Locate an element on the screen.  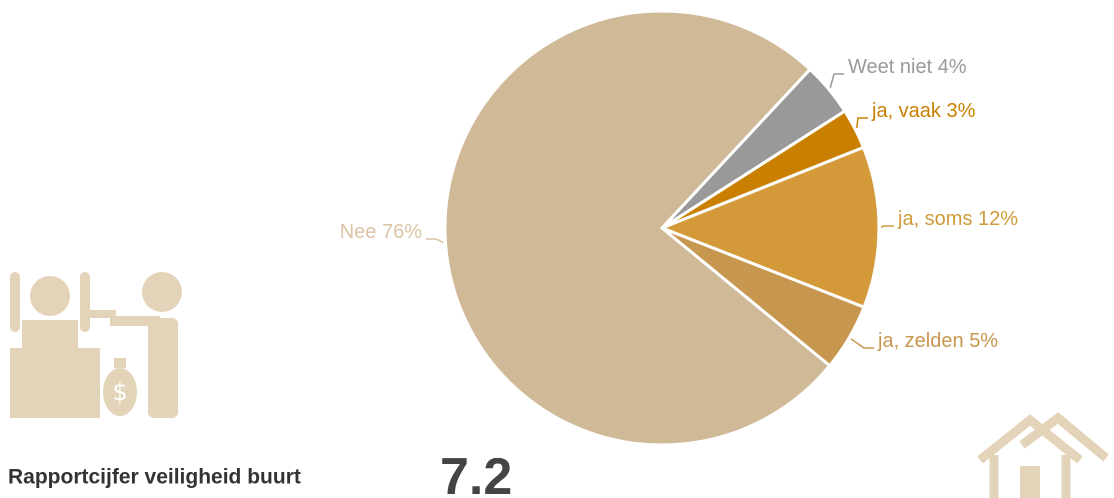
slice-label: Nee 76% is located at coordinates (381, 232).